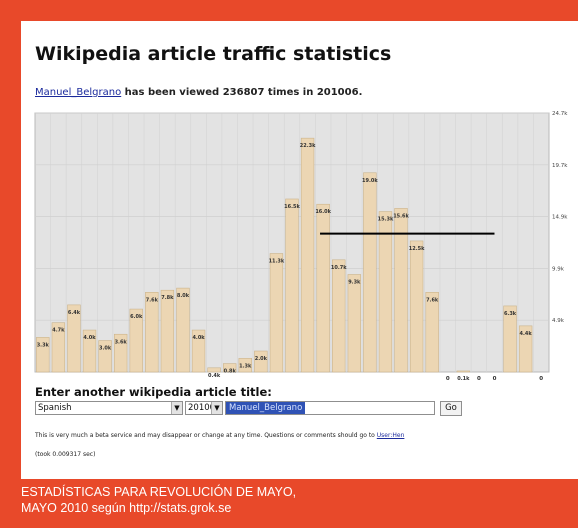 This screenshot has height=528, width=578. What do you see at coordinates (277, 262) in the screenshot?
I see `bar-value-label: 11.3k` at bounding box center [277, 262].